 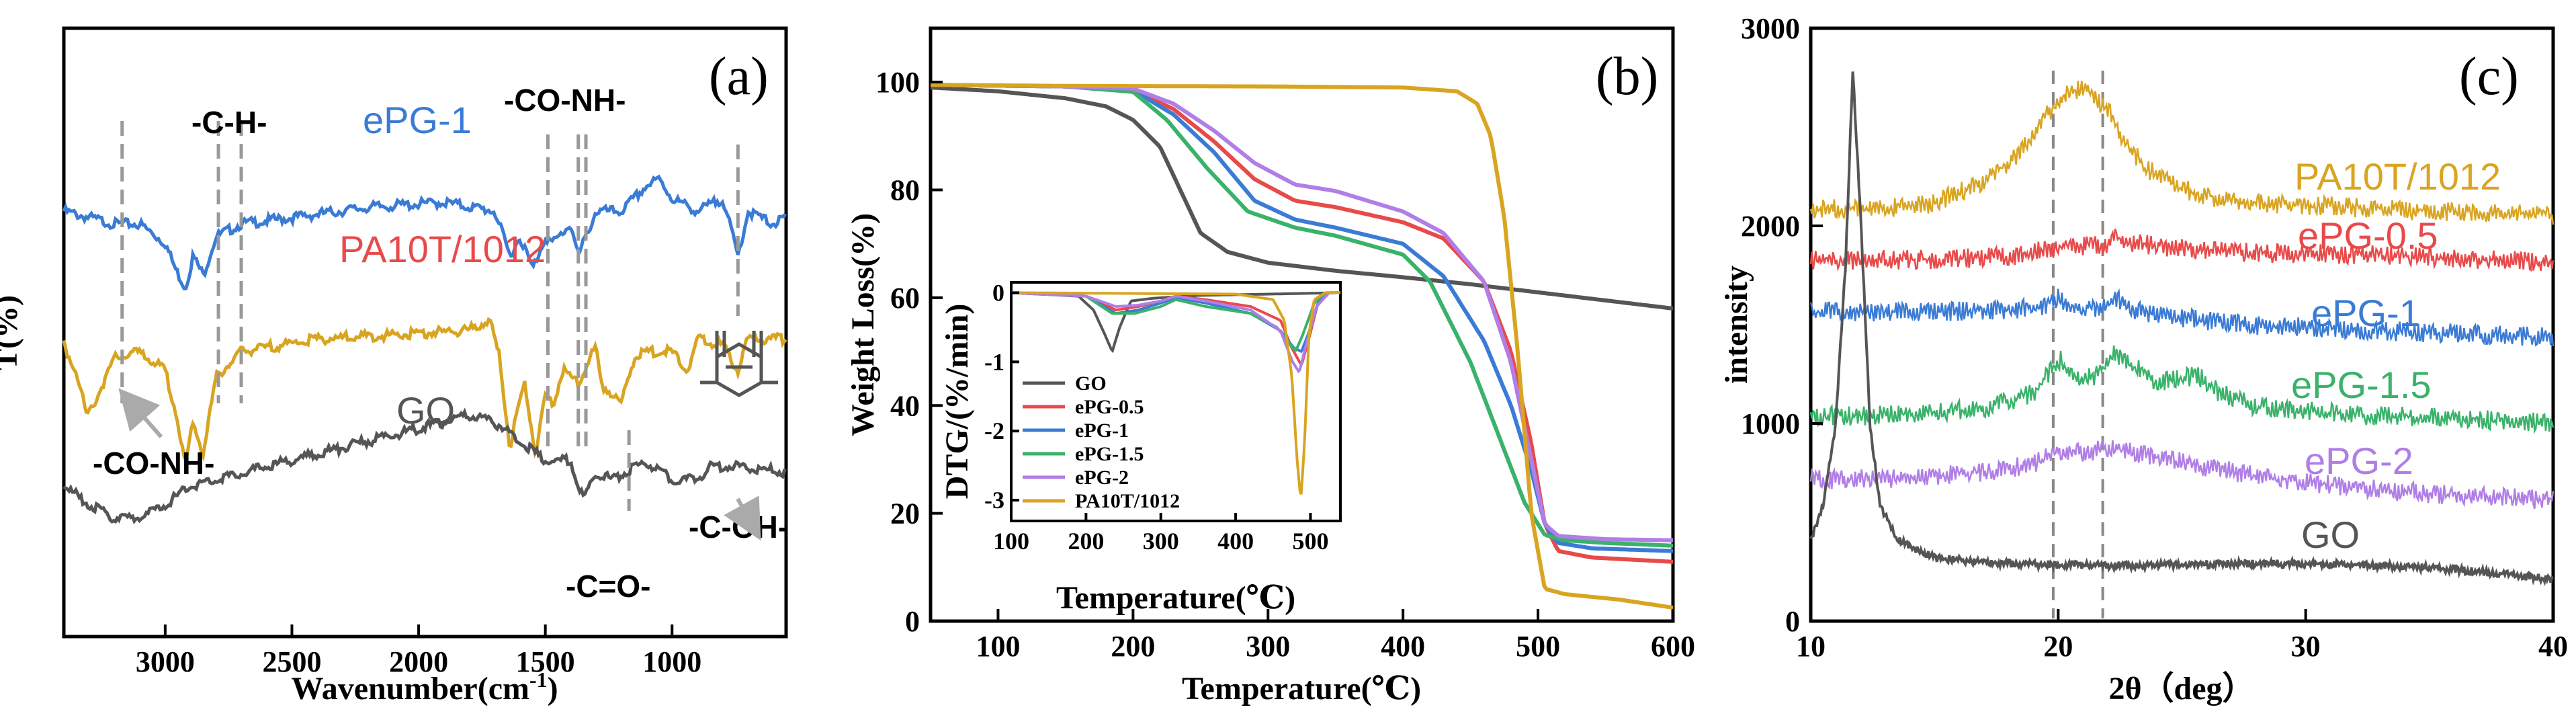 What do you see at coordinates (2077, 344) in the screenshot?
I see `xrd-marker-group` at bounding box center [2077, 344].